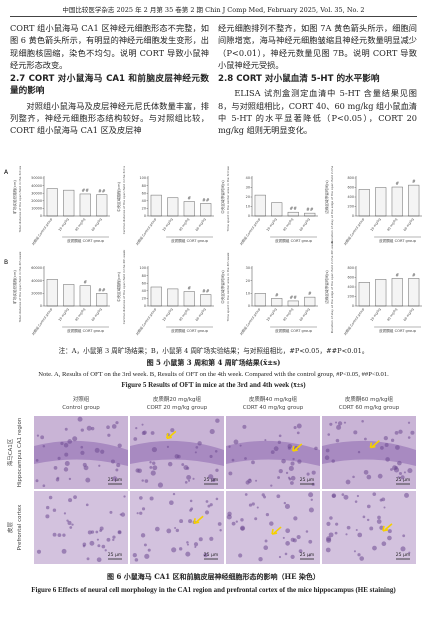 The width and height of the screenshot is (427, 626). What do you see at coordinates (351, 287) in the screenshot?
I see `y-tick-label: 400` at bounding box center [351, 287].